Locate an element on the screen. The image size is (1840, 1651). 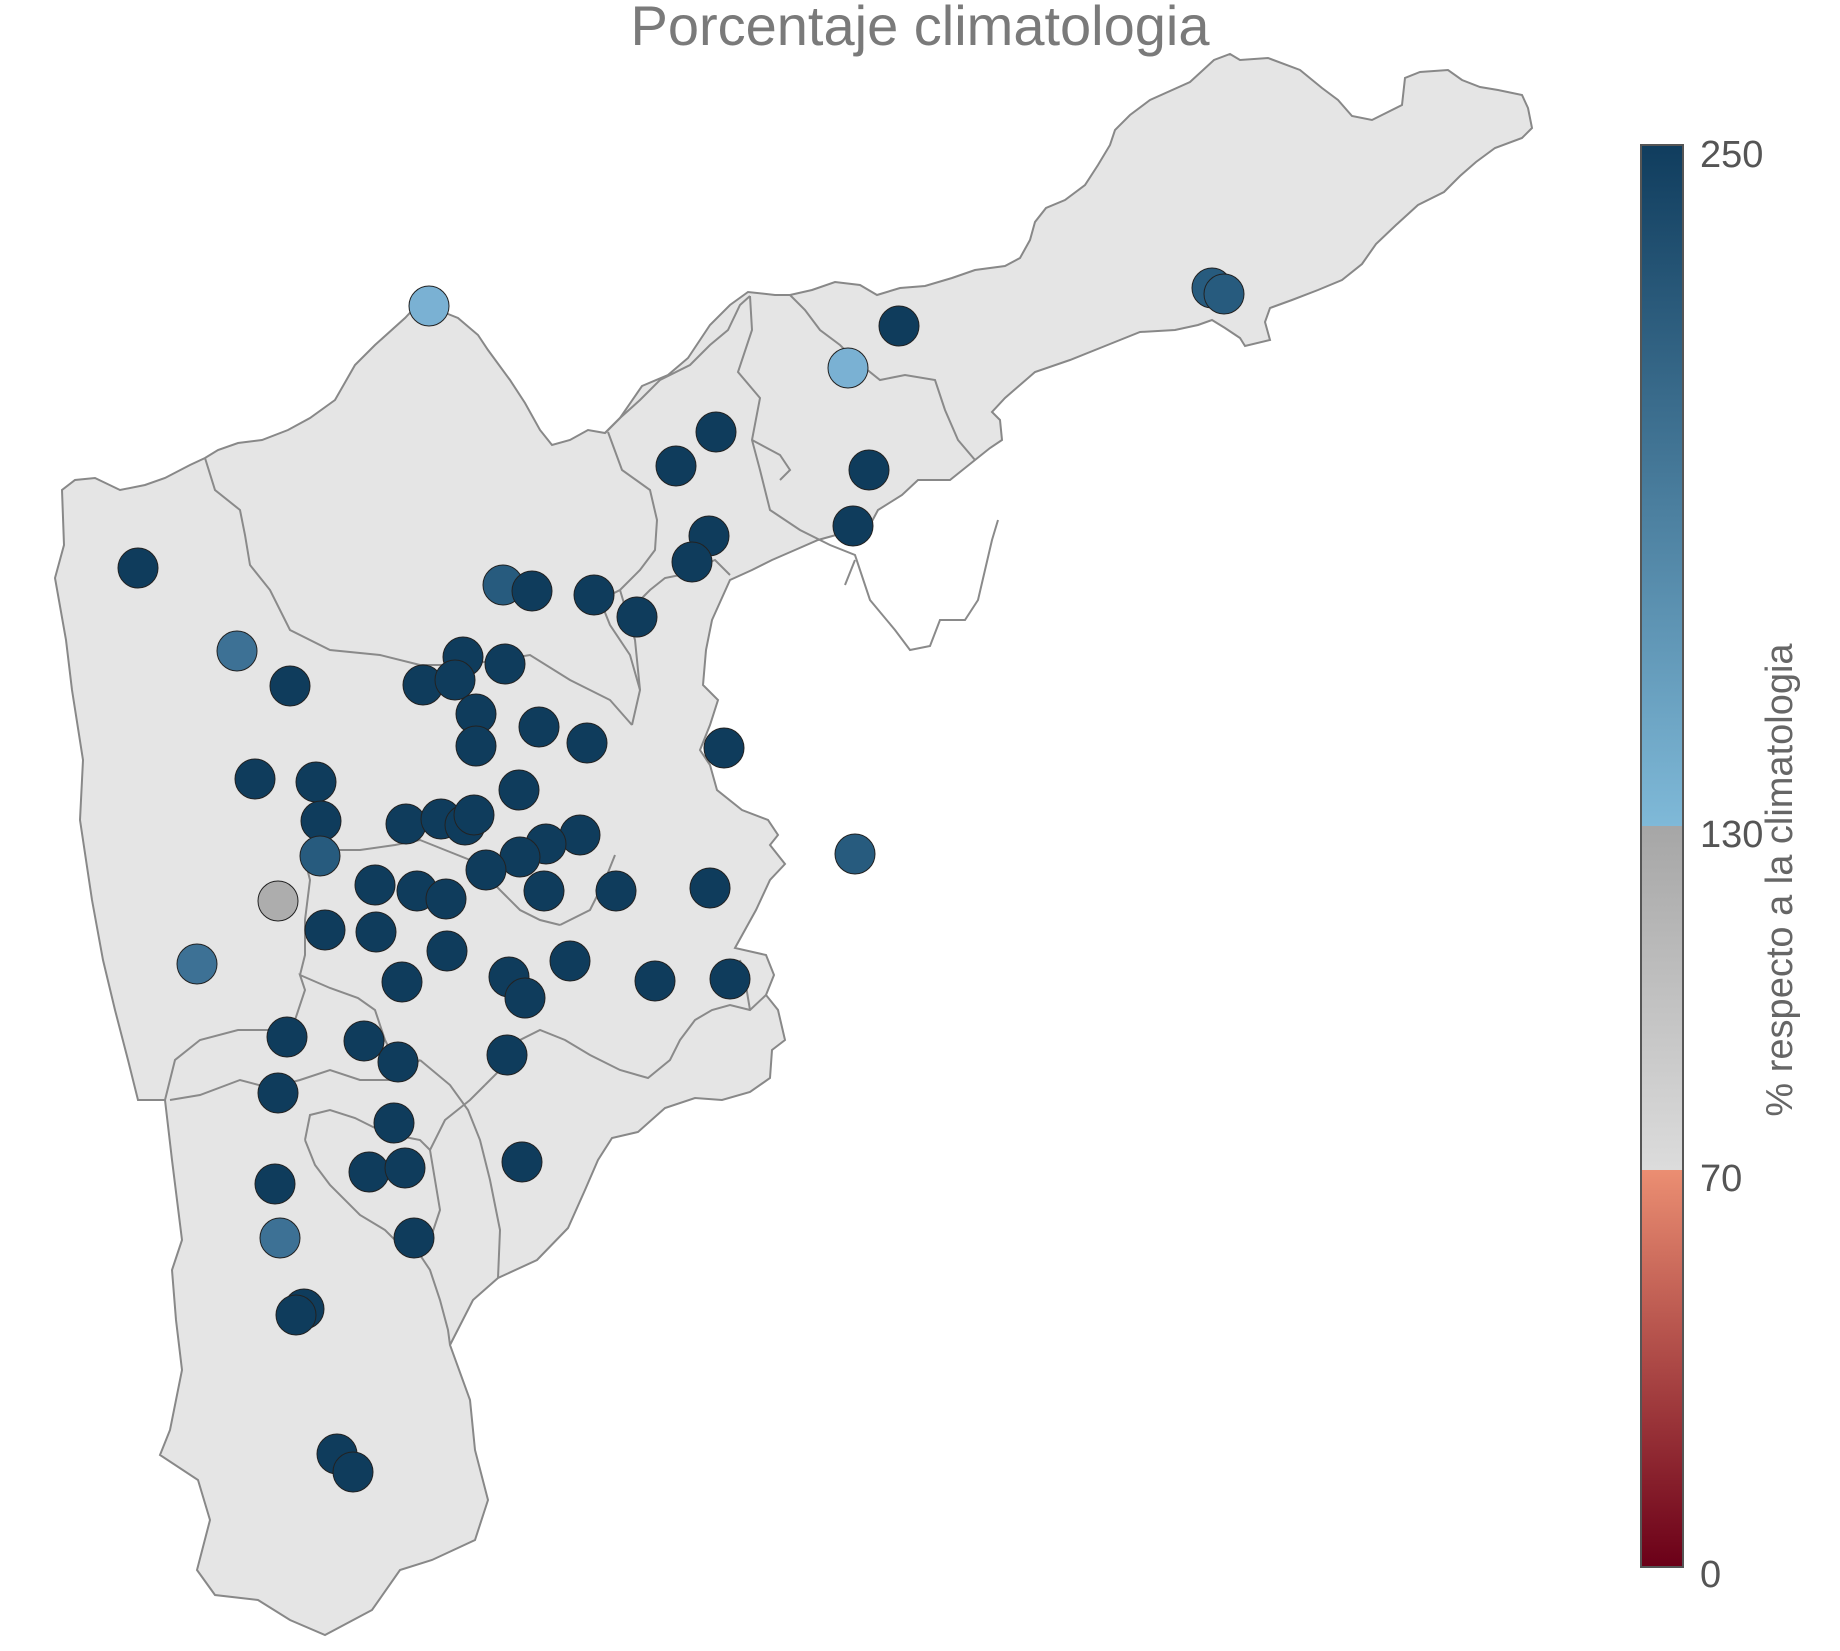
colorbar-tick-70: 70 is located at coordinates (1721, 1179).